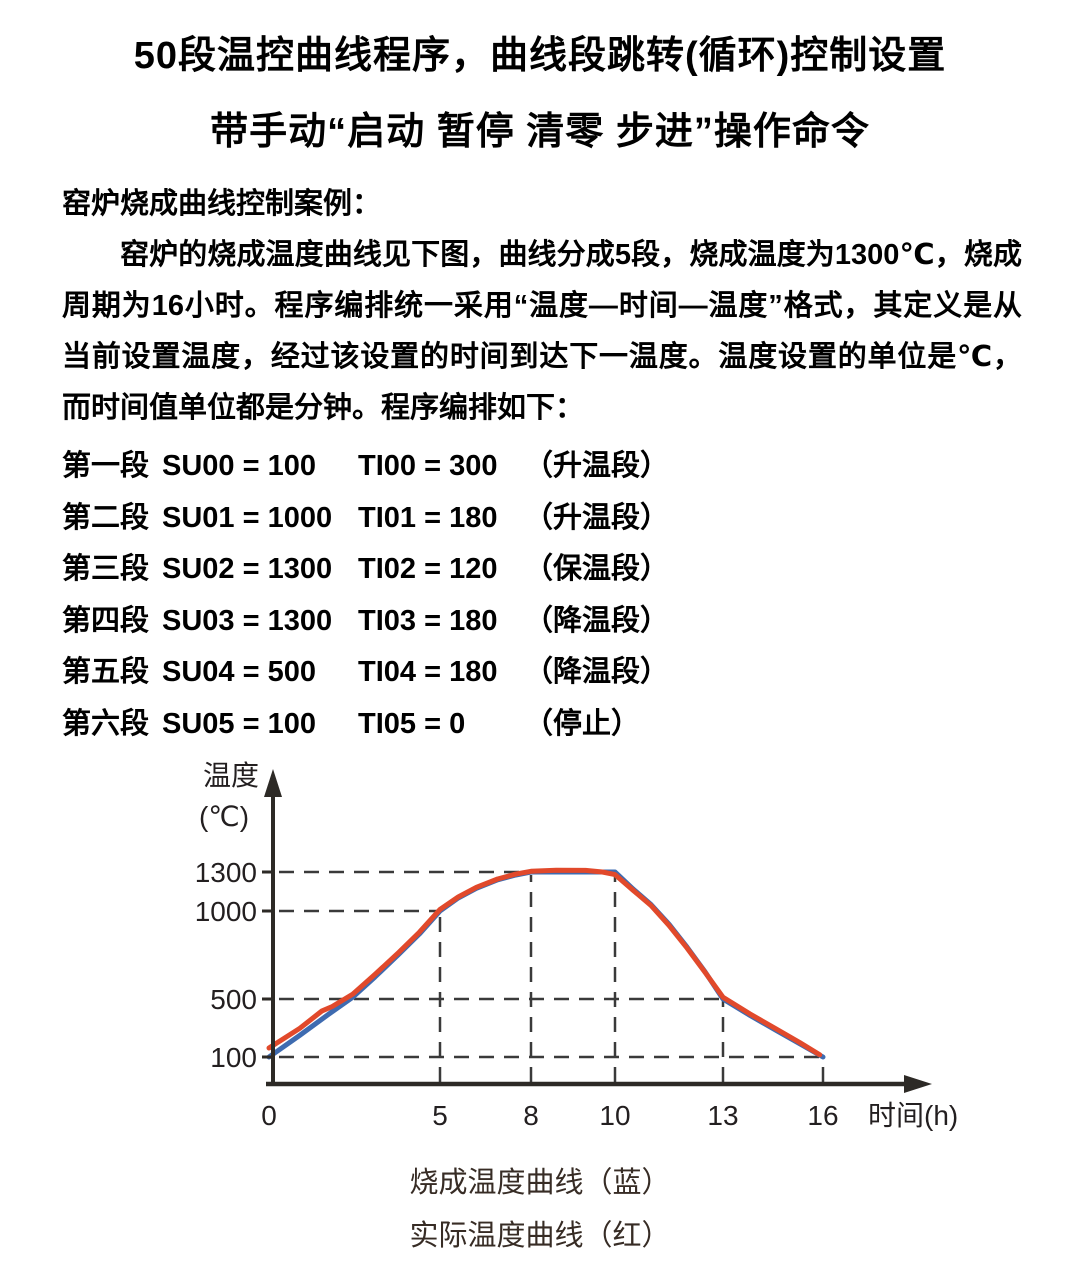  What do you see at coordinates (106, 723) in the screenshot?
I see `segment-name: 第六段` at bounding box center [106, 723].